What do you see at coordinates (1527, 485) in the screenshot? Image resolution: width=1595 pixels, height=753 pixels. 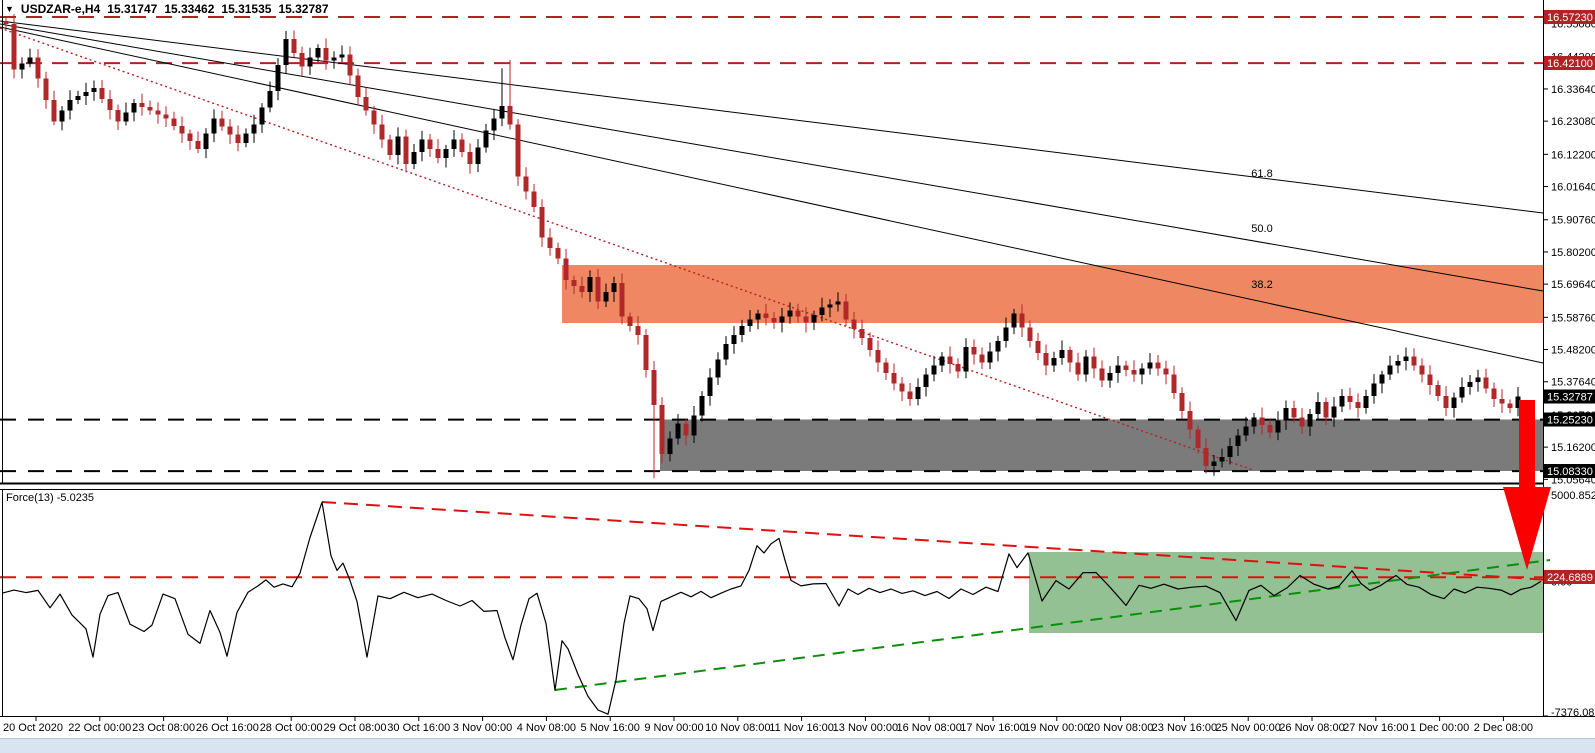 I see `sell-signal-arrow` at bounding box center [1527, 485].